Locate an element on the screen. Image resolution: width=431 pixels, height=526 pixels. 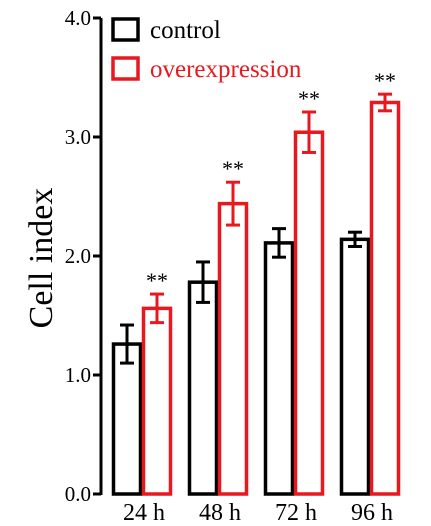
bar-overexpression-48h is located at coordinates (233, 348).